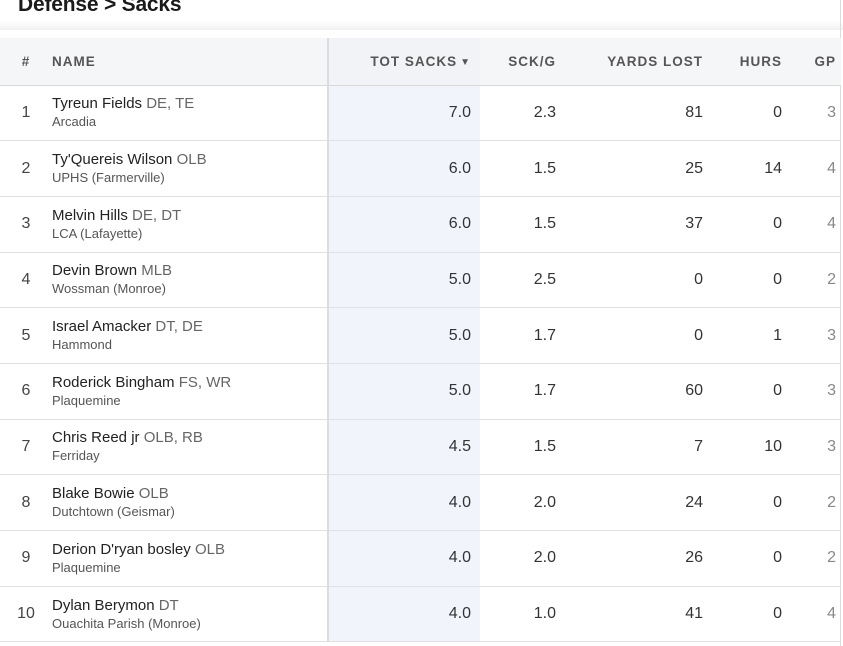 The height and width of the screenshot is (646, 843). Describe the element at coordinates (121, 549) in the screenshot. I see `player-name-link: Derion D'ryan bosley` at that location.